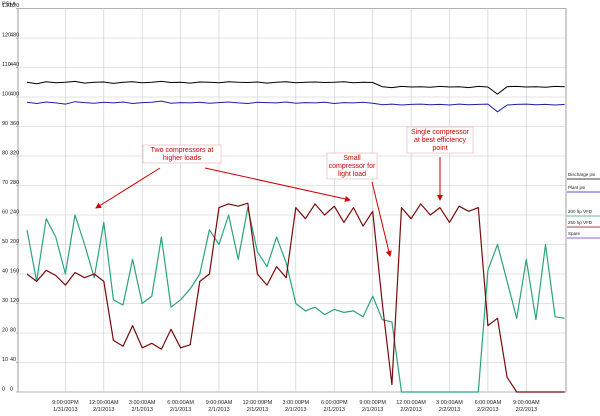  Describe the element at coordinates (5, 271) in the screenshot. I see `y-tick-label: 40` at that location.